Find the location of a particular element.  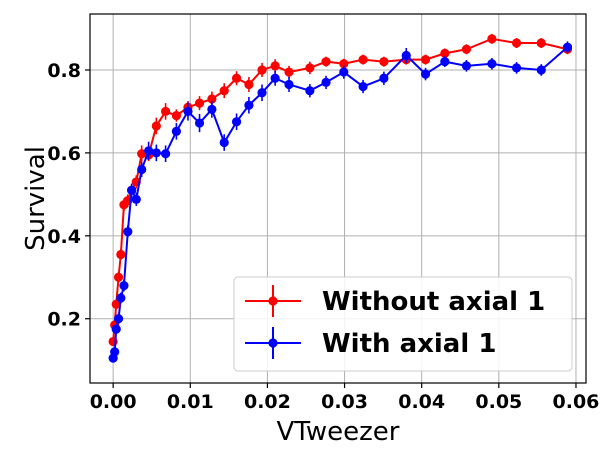

x-tick-label: 0.04 is located at coordinates (421, 402).